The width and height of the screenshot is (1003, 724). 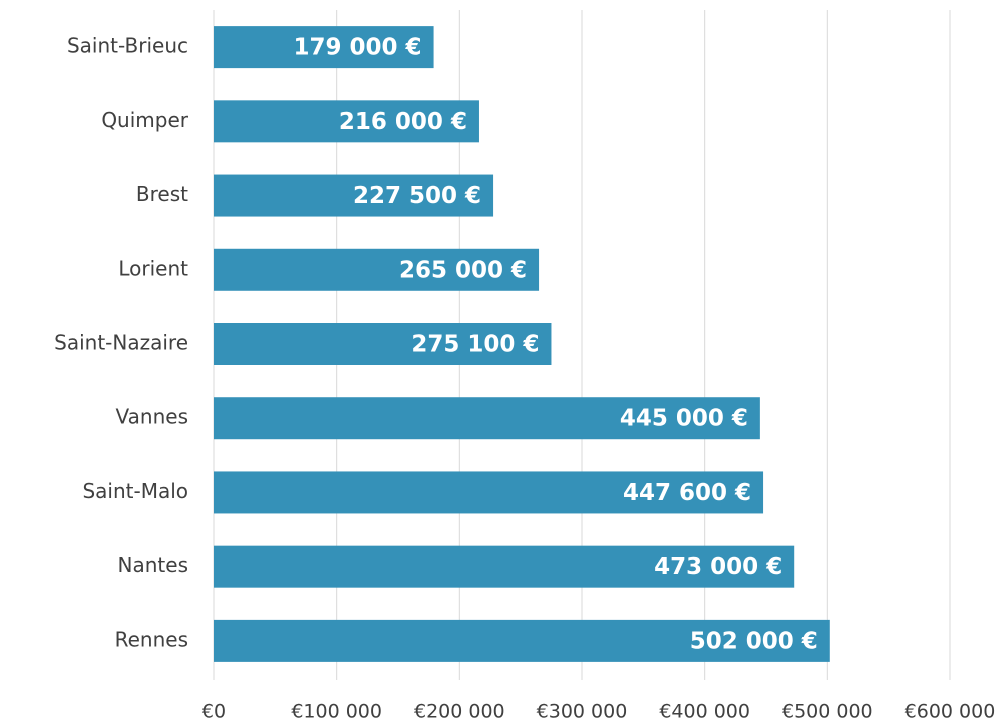 I want to click on y-tick-label: Vannes, so click(x=152, y=417).